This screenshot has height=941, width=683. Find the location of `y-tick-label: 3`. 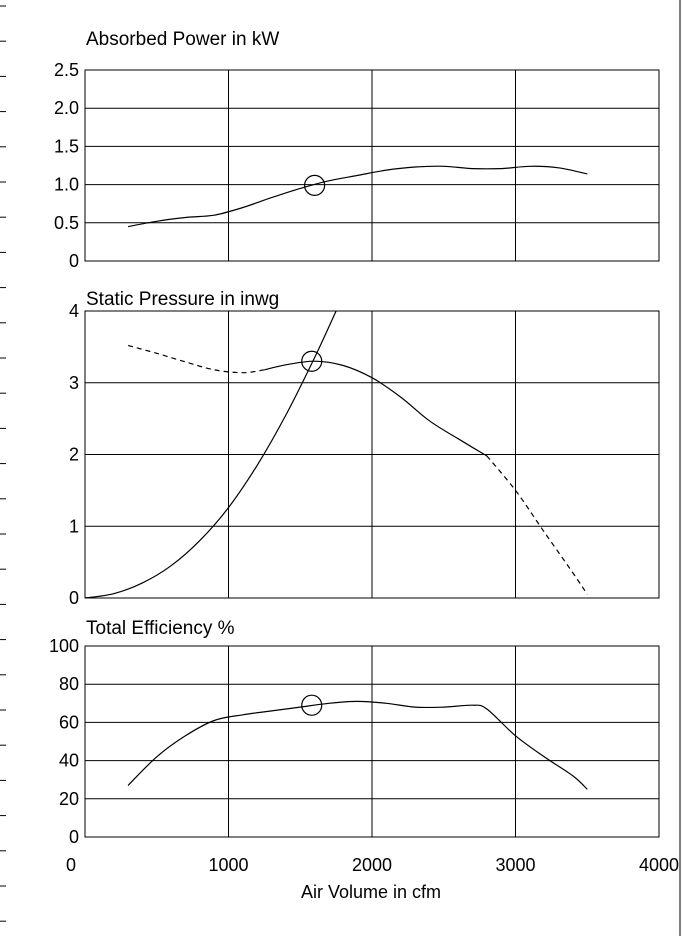

y-tick-label: 3 is located at coordinates (74, 383).